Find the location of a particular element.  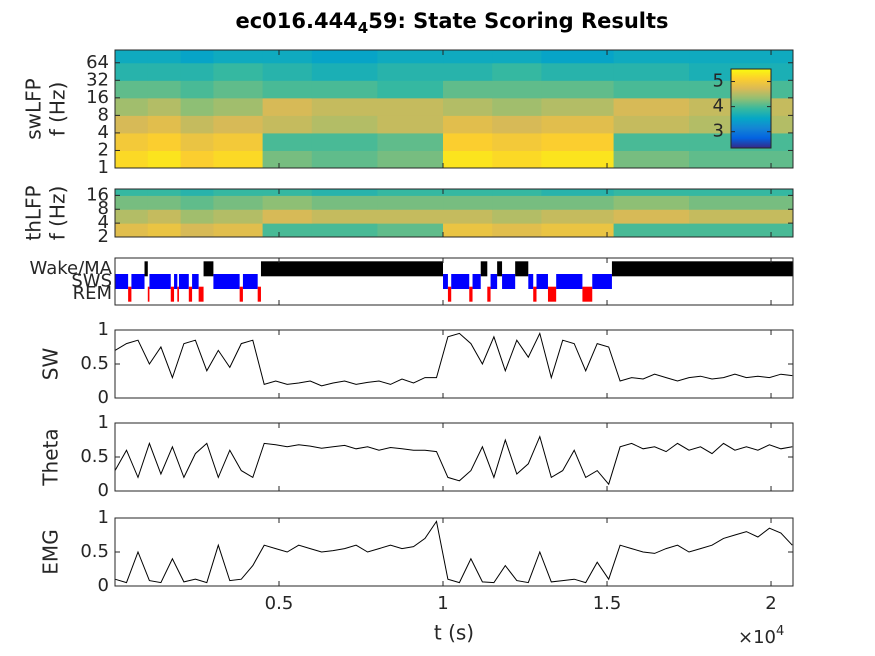

x-tick-label: 2 is located at coordinates (770, 603).